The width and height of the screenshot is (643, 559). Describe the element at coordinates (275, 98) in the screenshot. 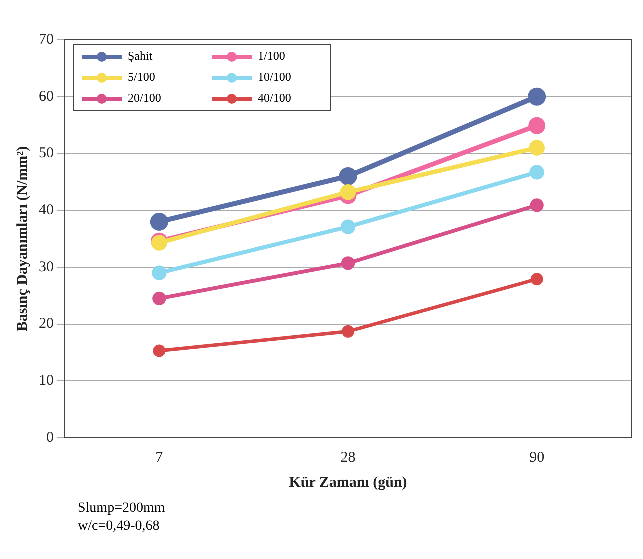

I see `legend-label: 40/100` at that location.